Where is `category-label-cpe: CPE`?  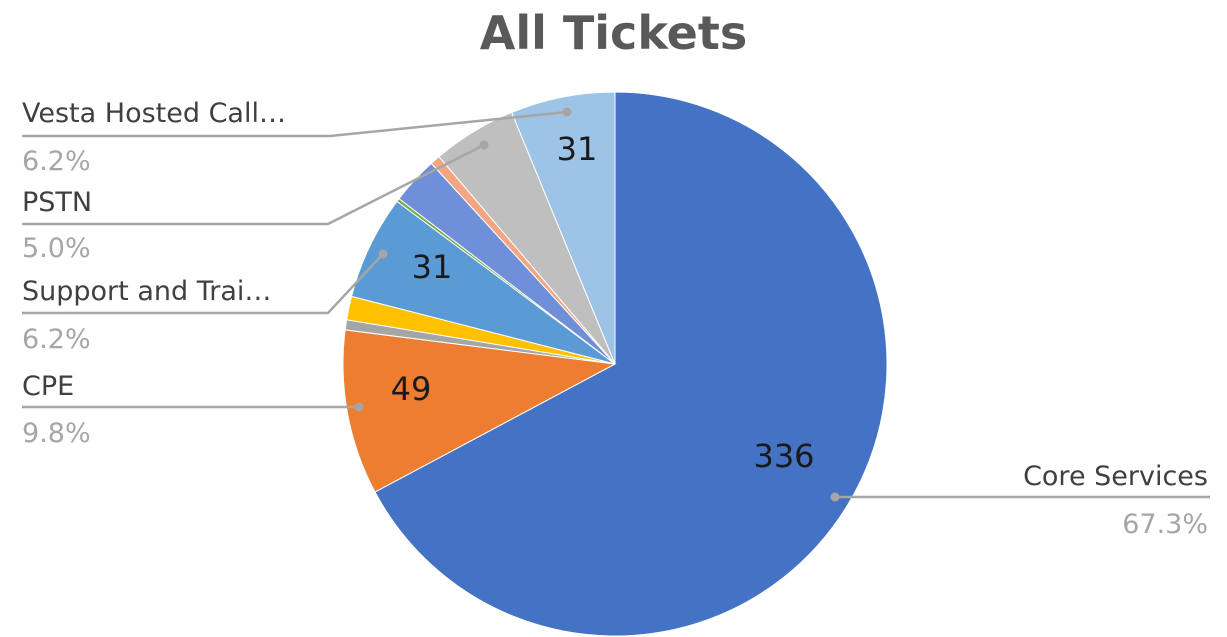 category-label-cpe: CPE is located at coordinates (48, 386).